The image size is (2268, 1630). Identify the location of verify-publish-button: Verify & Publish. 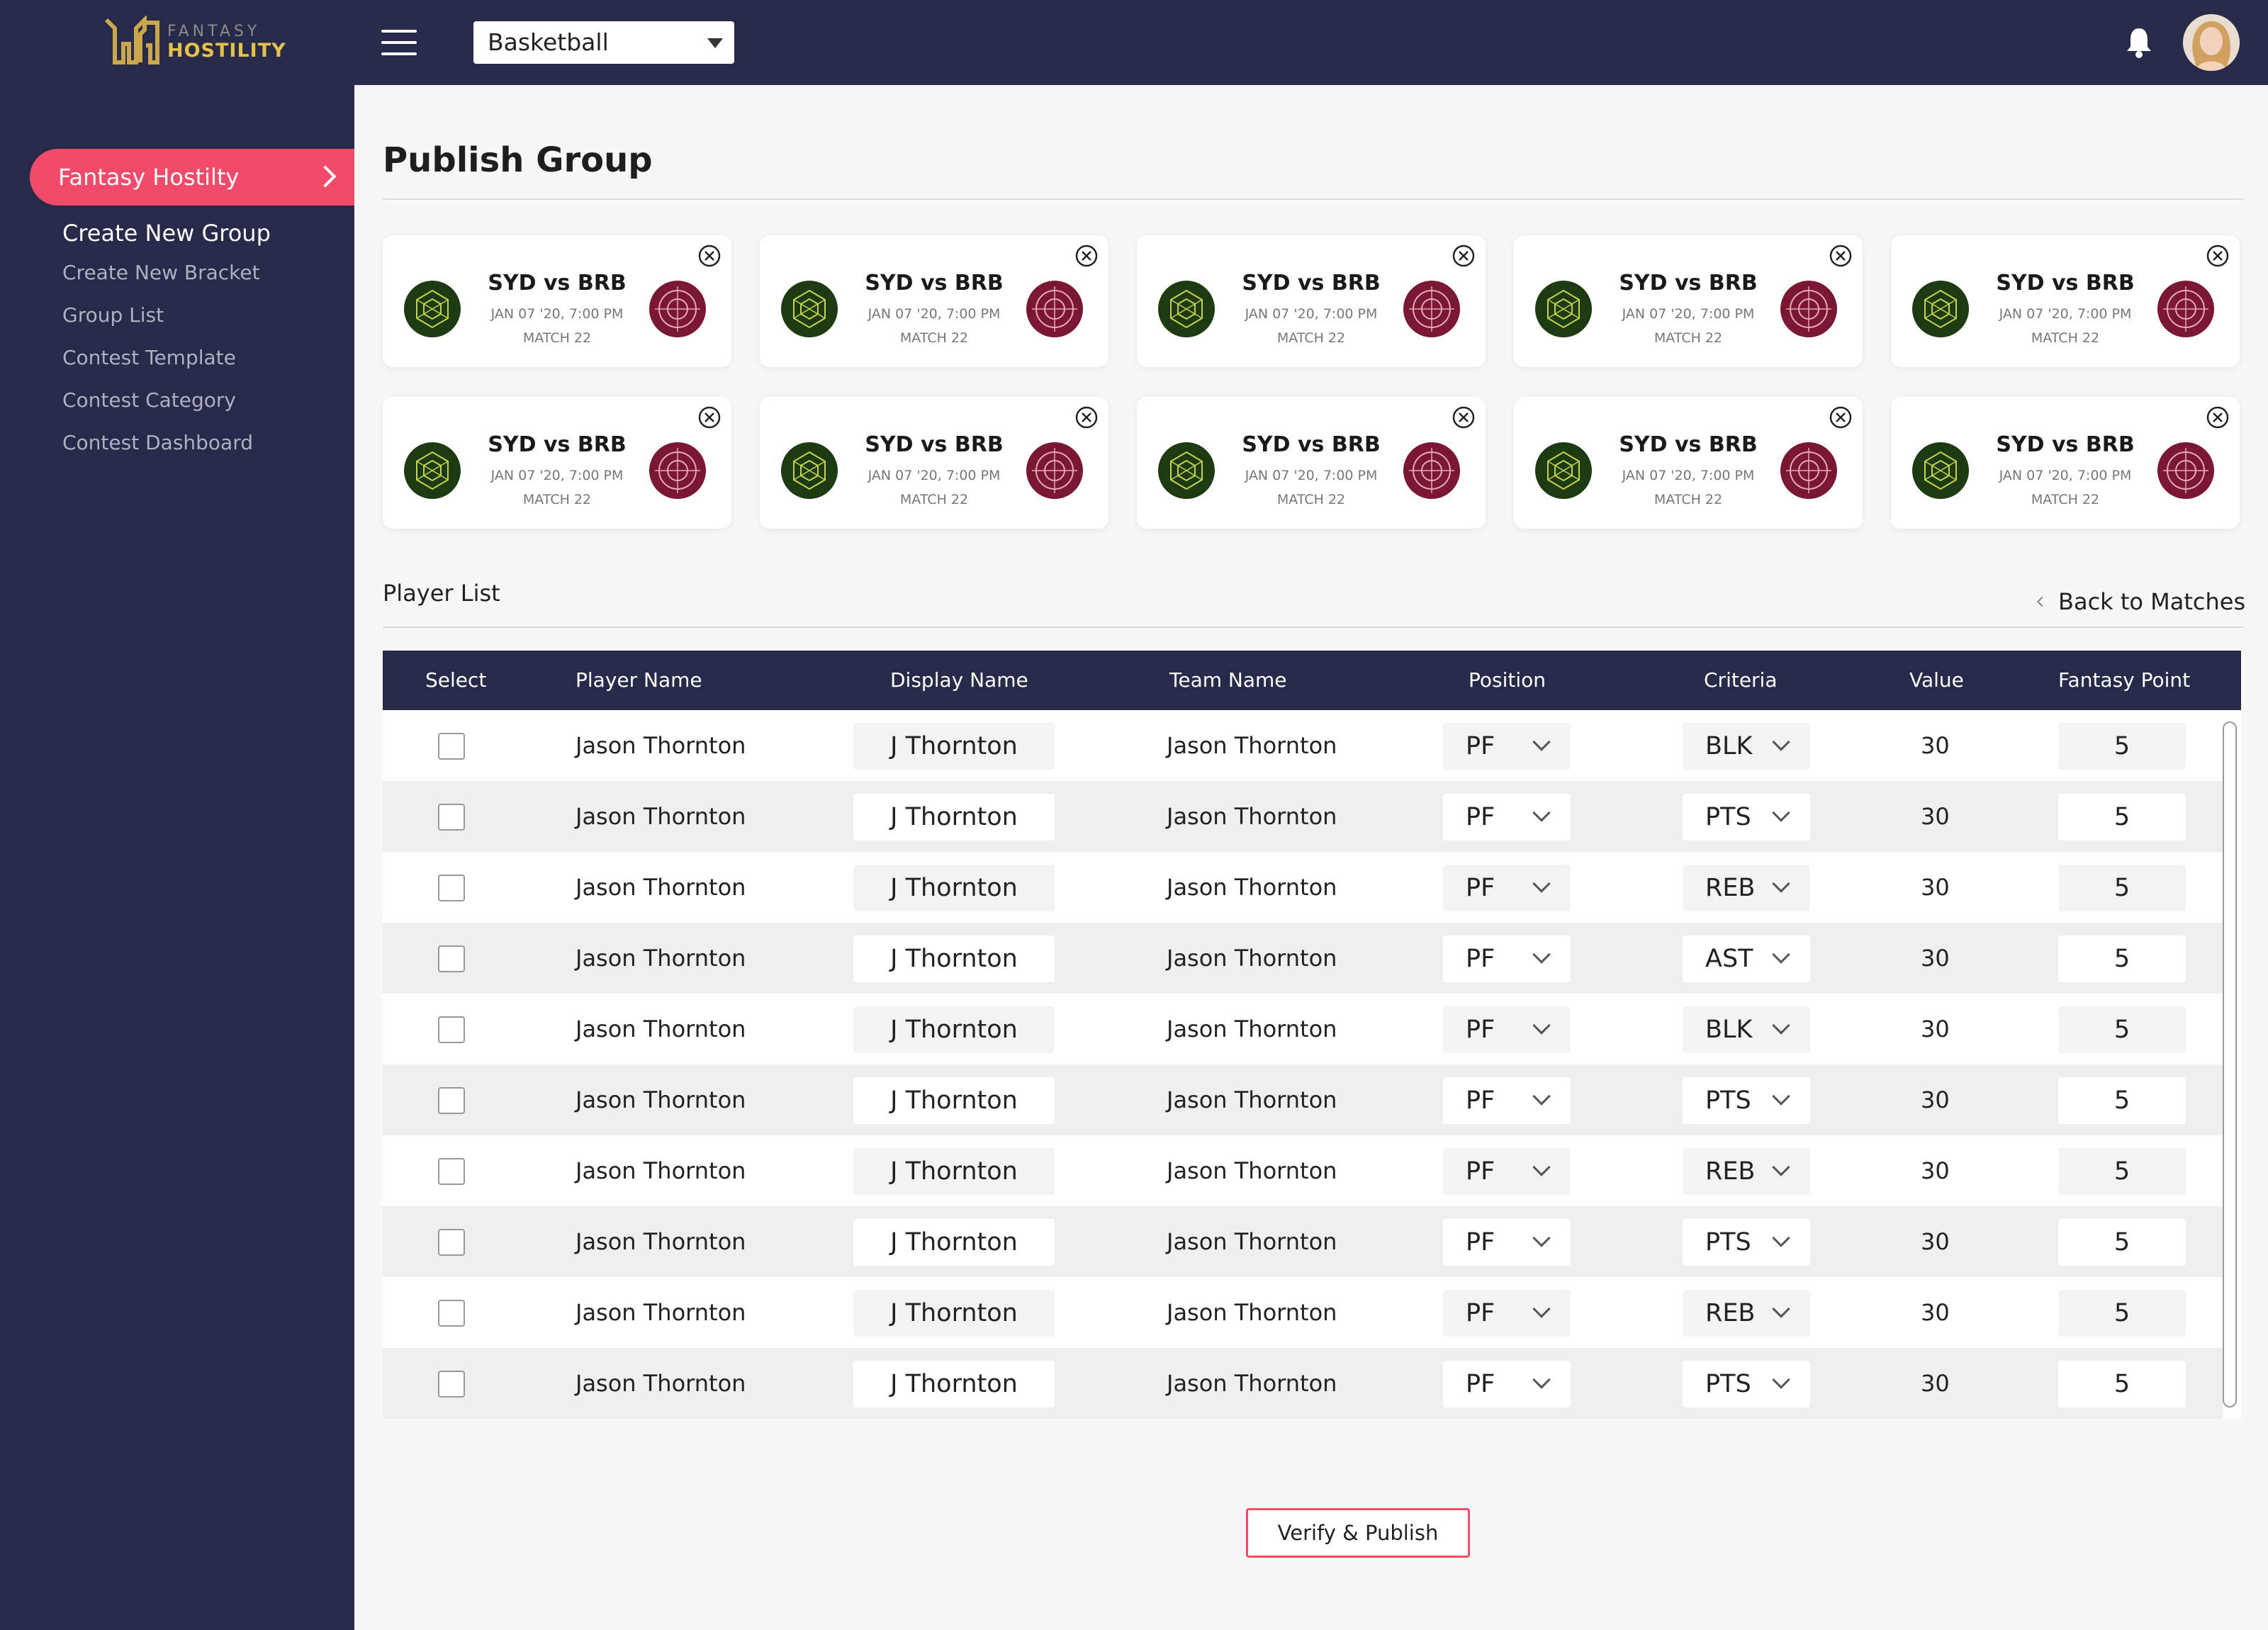
(1358, 1533).